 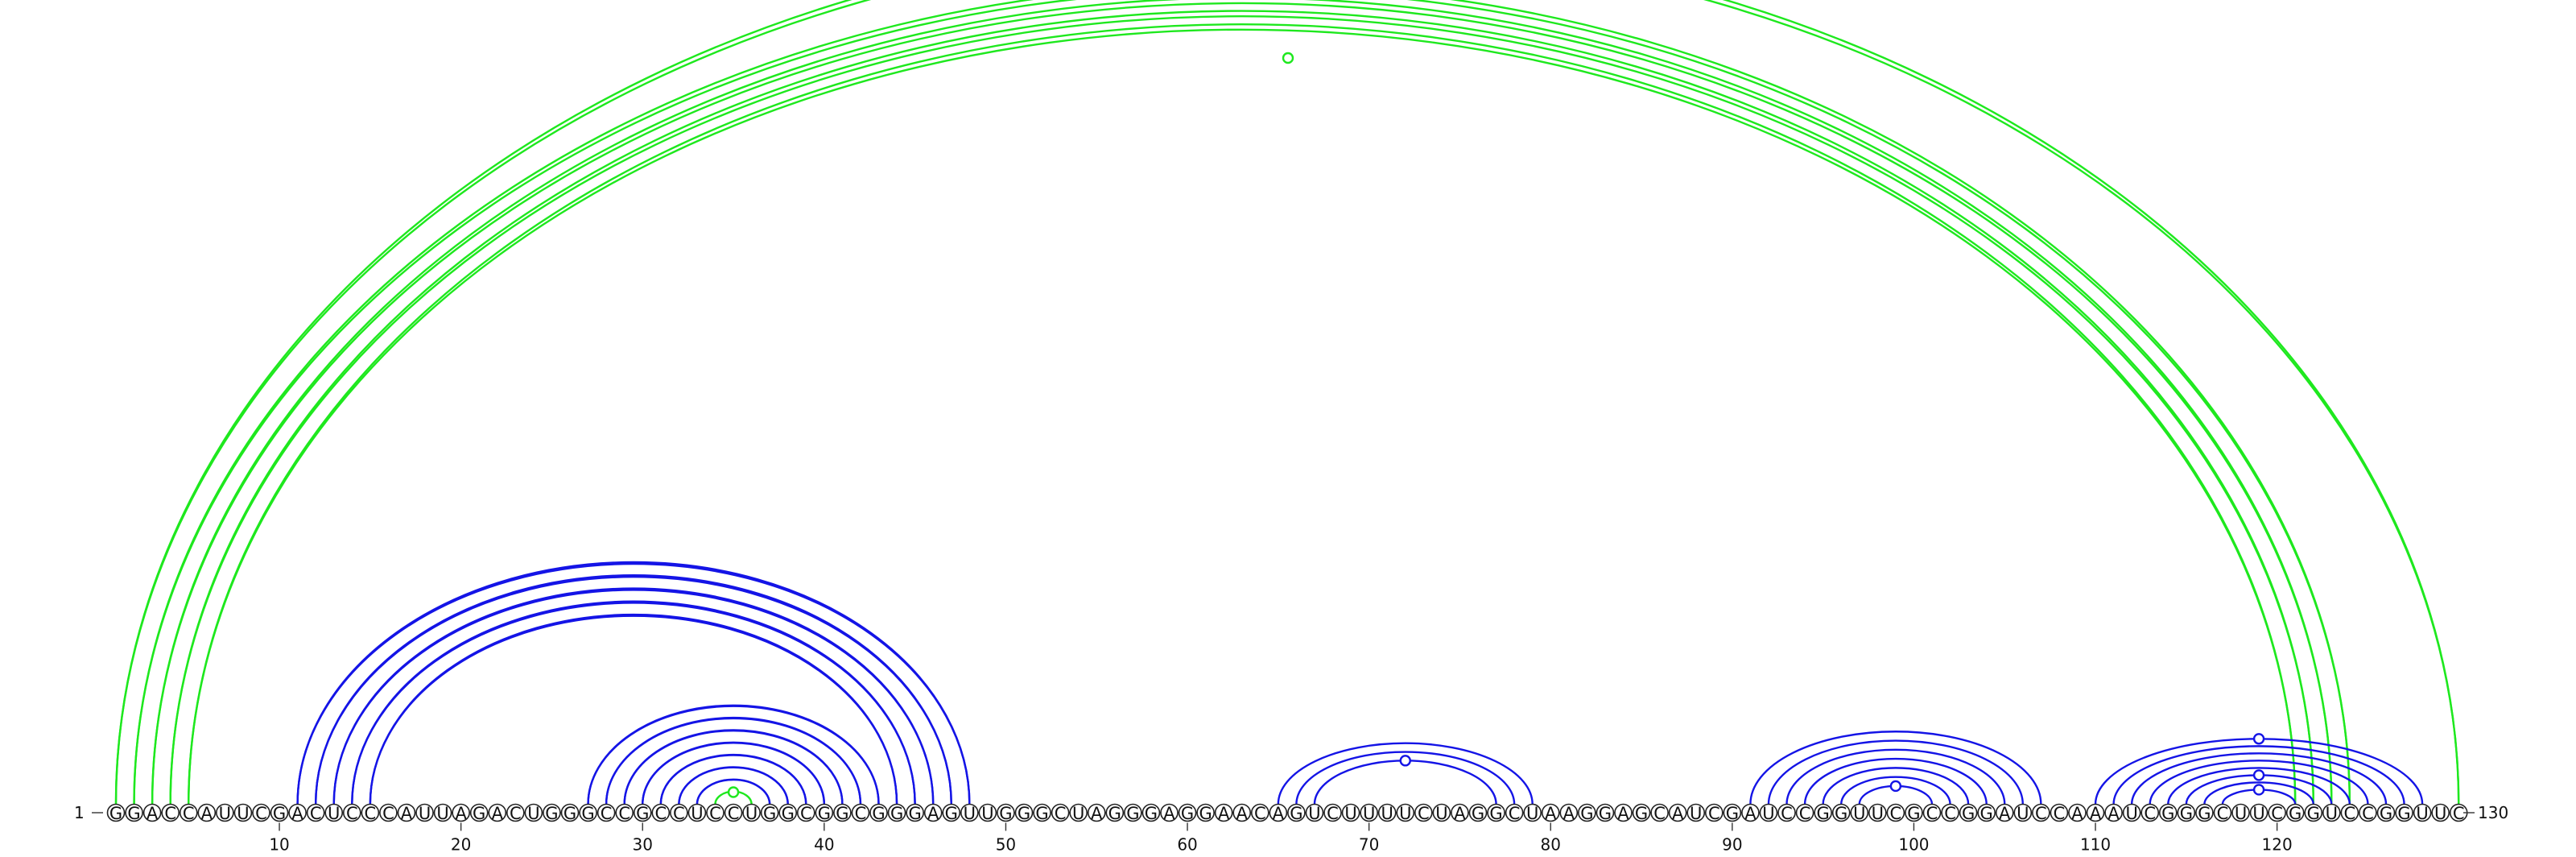 What do you see at coordinates (824, 845) in the screenshot?
I see `tick-label: 40` at bounding box center [824, 845].